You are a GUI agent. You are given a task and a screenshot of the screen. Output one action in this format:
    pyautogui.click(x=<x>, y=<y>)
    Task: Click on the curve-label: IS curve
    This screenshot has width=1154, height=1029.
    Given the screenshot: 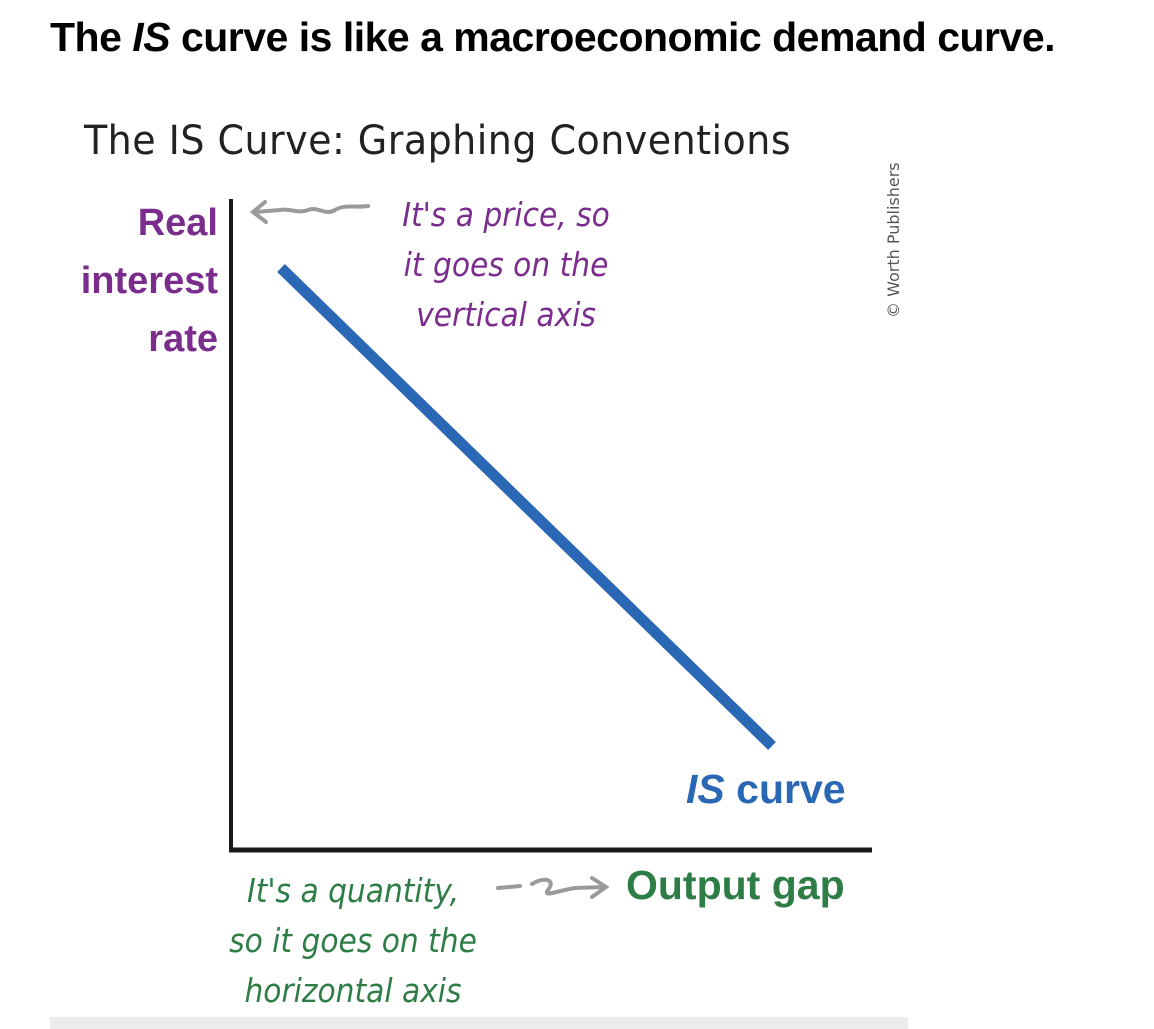 What is the action you would take?
    pyautogui.click(x=766, y=789)
    